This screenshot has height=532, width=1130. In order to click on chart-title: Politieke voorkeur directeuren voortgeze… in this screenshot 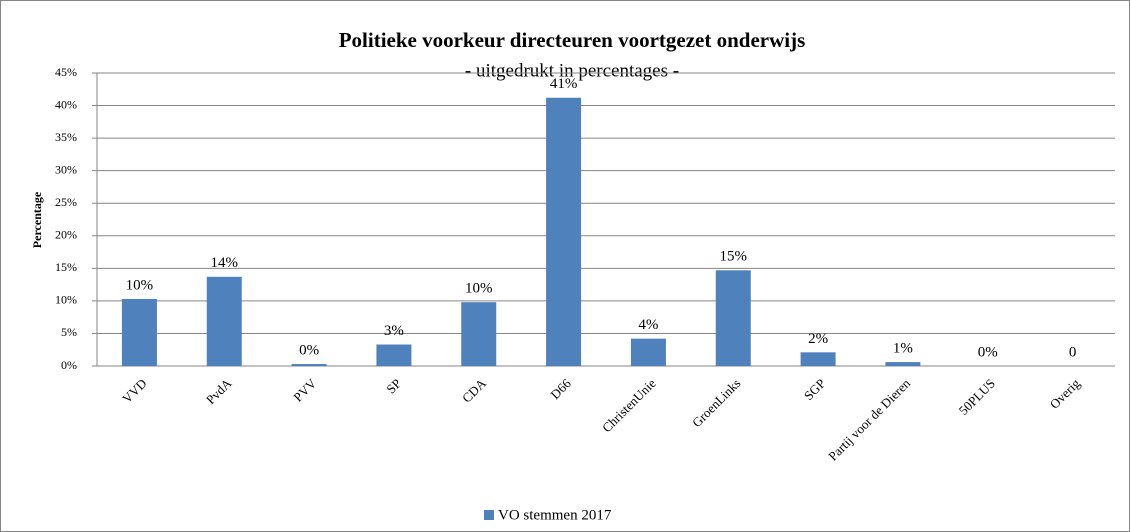, I will do `click(572, 40)`.